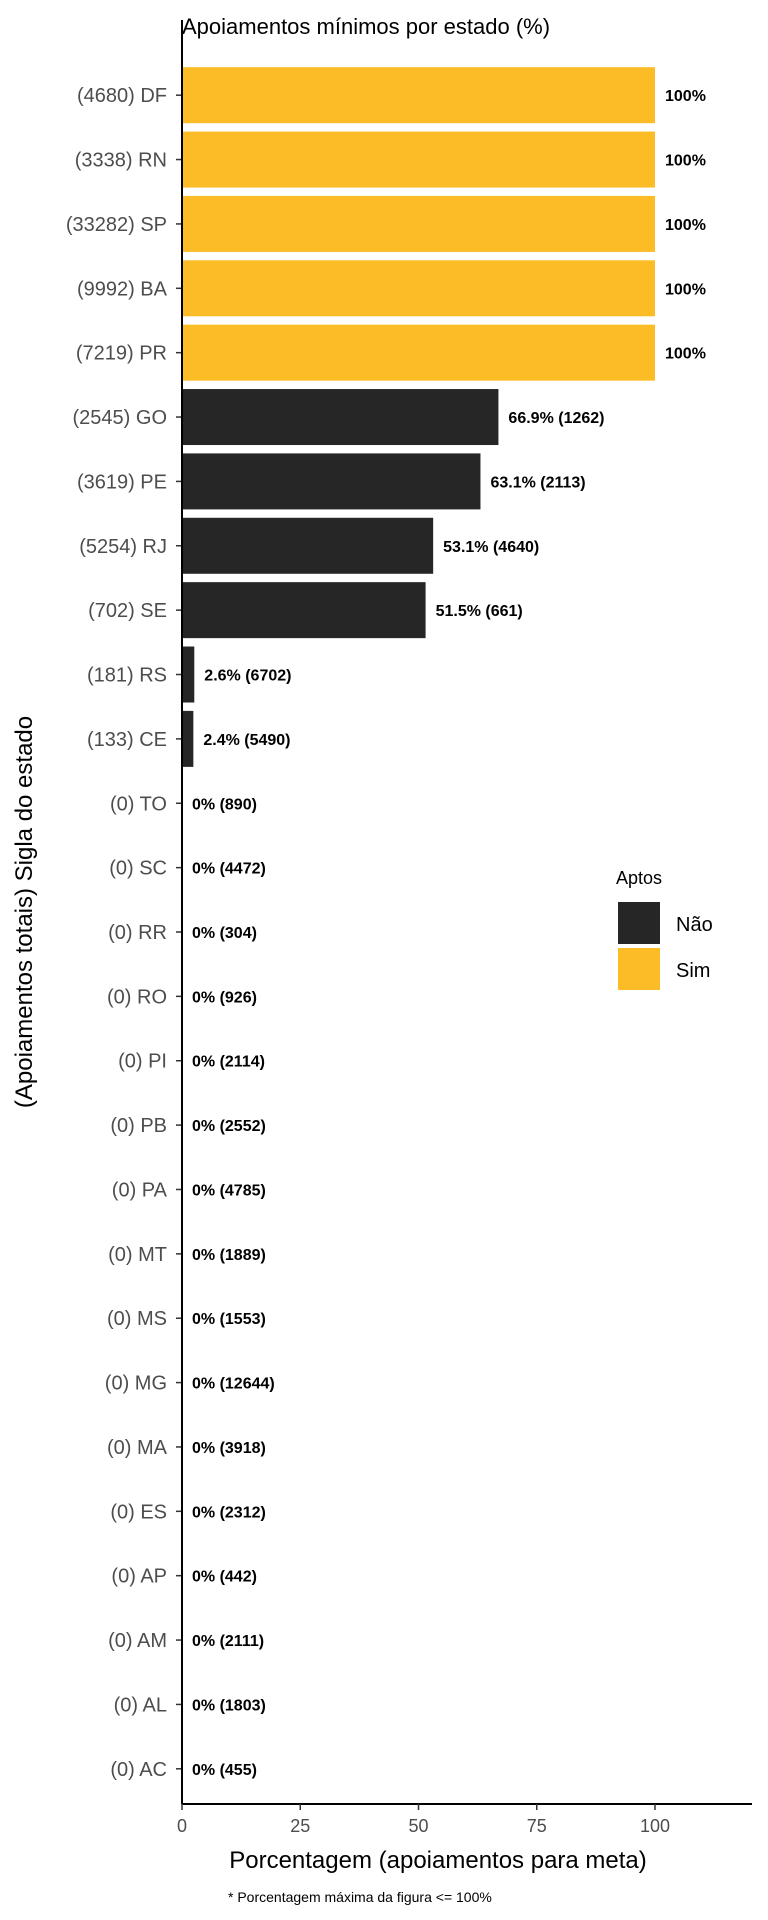  What do you see at coordinates (694, 925) in the screenshot?
I see `legend-label-nao: Não` at bounding box center [694, 925].